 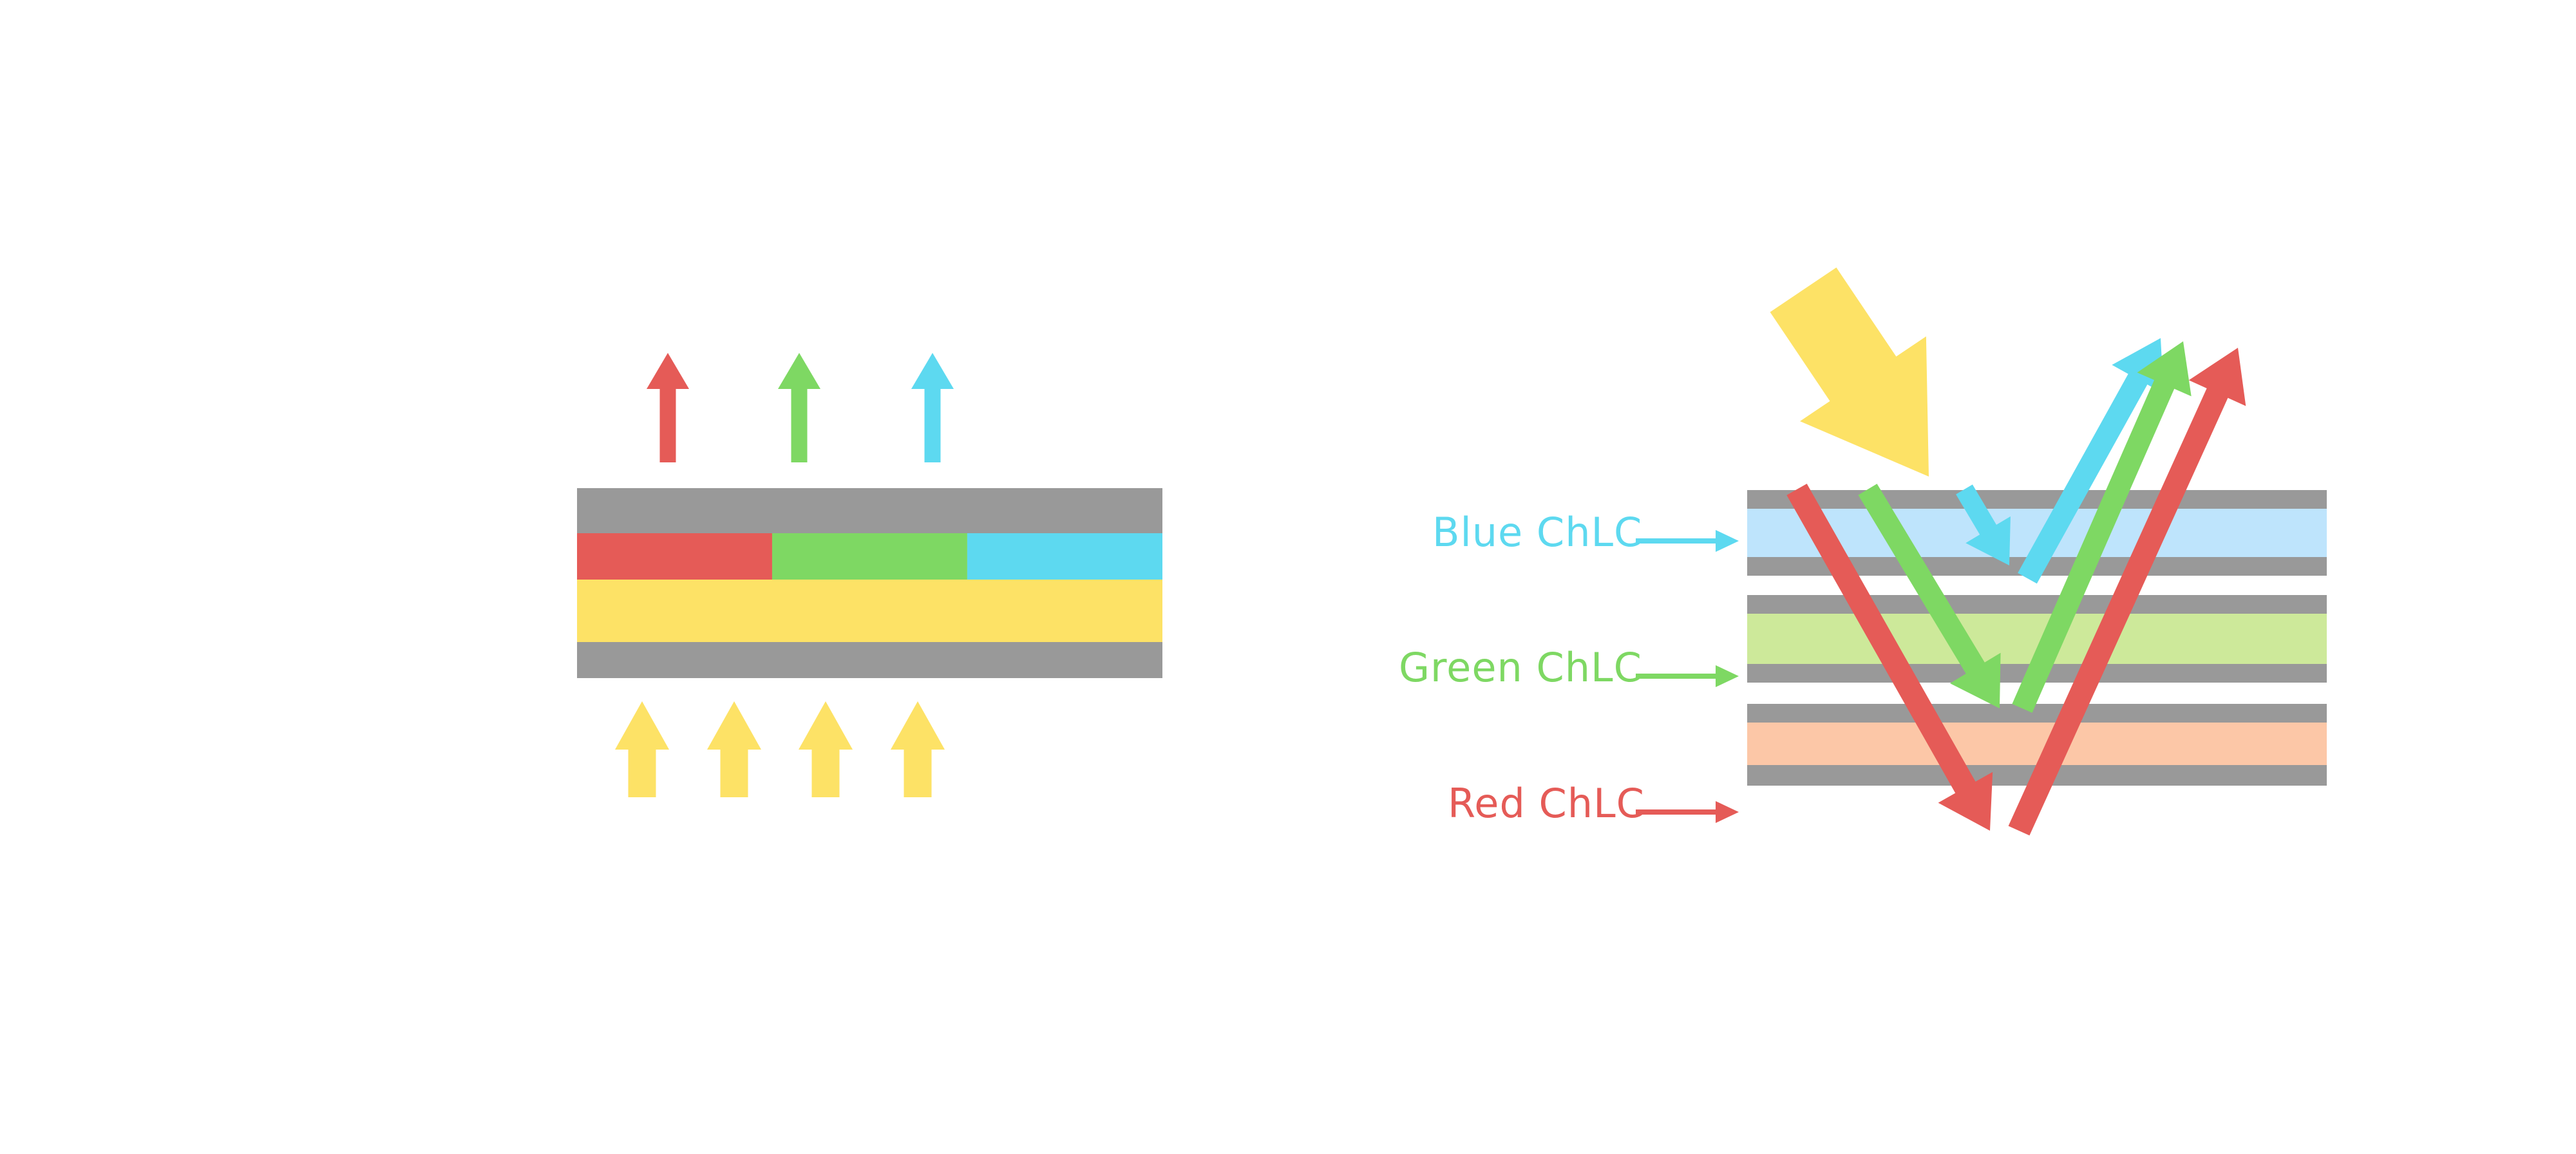 I want to click on blue-top-substrate, so click(x=2037, y=499).